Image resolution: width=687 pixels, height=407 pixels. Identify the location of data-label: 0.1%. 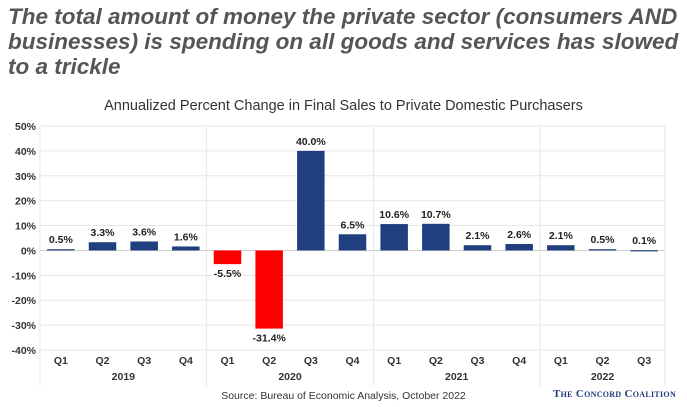
(644, 241).